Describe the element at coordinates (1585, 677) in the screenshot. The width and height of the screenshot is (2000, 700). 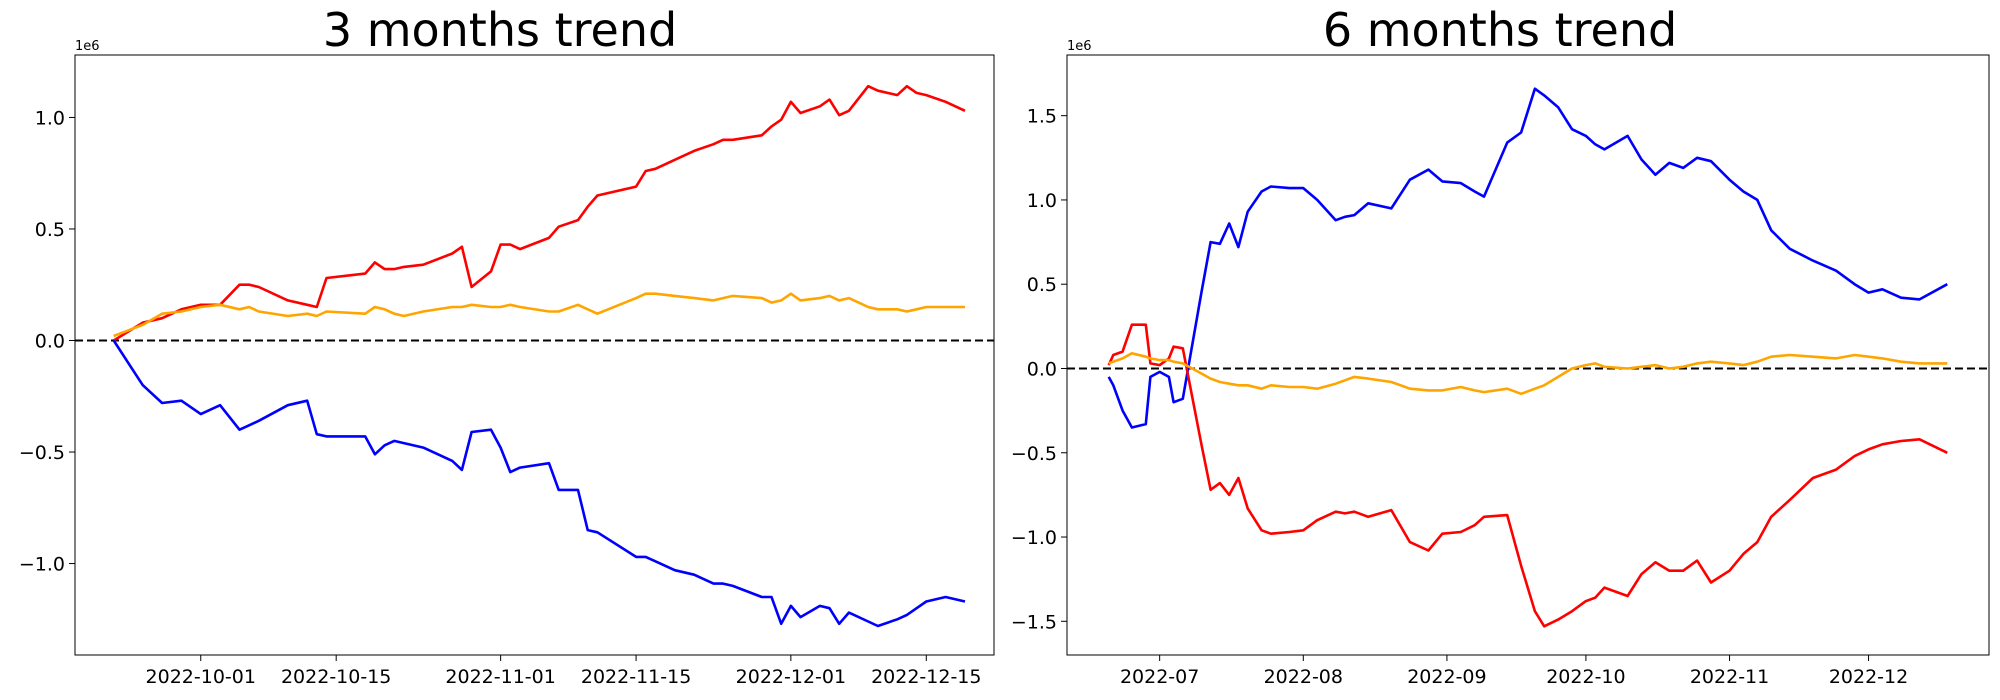
I see `x-tick-label: 2022-10` at that location.